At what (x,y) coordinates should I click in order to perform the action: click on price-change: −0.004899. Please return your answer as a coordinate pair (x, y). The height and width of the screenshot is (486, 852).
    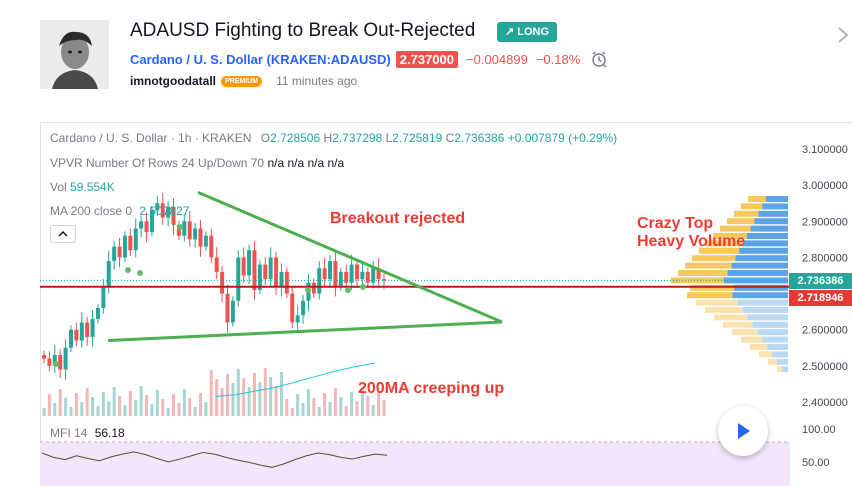
    Looking at the image, I should click on (496, 59).